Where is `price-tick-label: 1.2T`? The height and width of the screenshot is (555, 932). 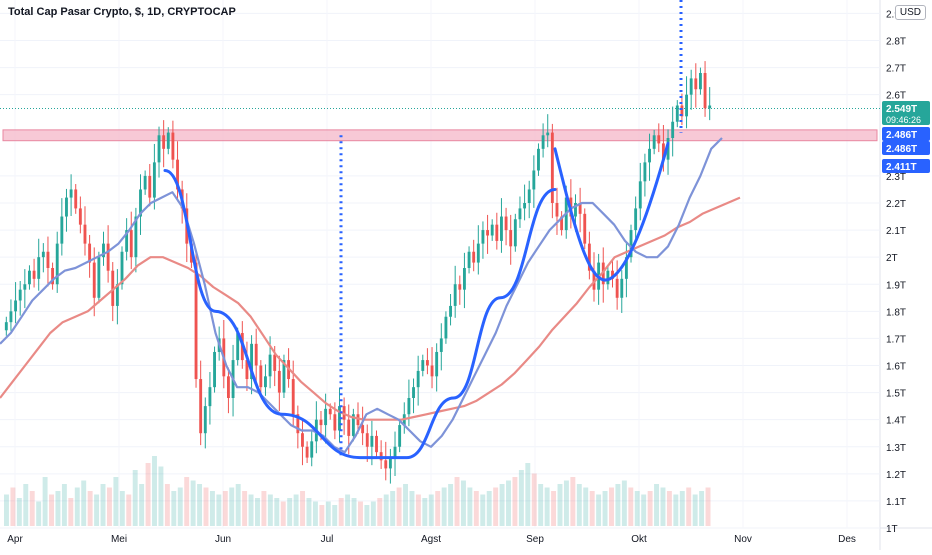 price-tick-label: 1.2T is located at coordinates (896, 475).